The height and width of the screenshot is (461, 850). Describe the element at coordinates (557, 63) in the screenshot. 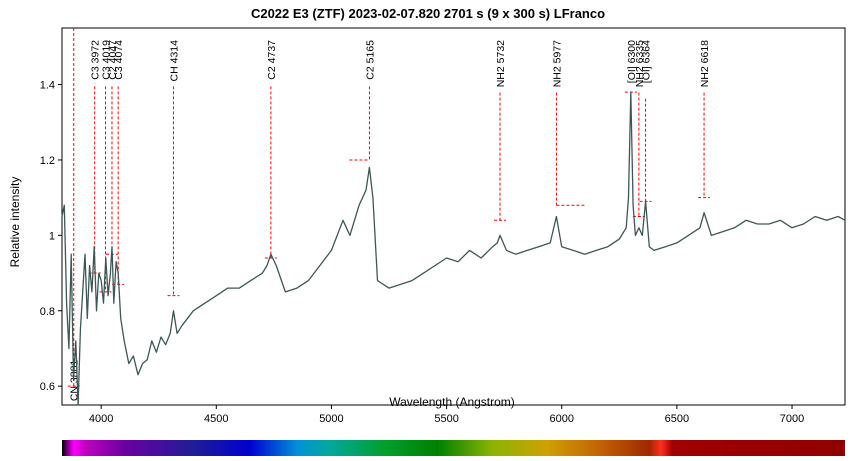

I see `emission-line-label: NH2 5977` at that location.